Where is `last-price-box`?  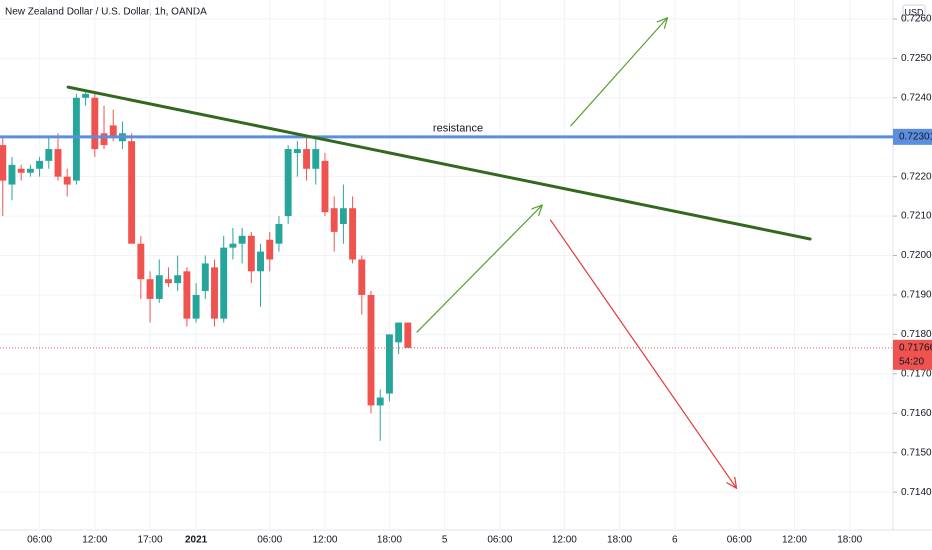
last-price-box is located at coordinates (912, 354).